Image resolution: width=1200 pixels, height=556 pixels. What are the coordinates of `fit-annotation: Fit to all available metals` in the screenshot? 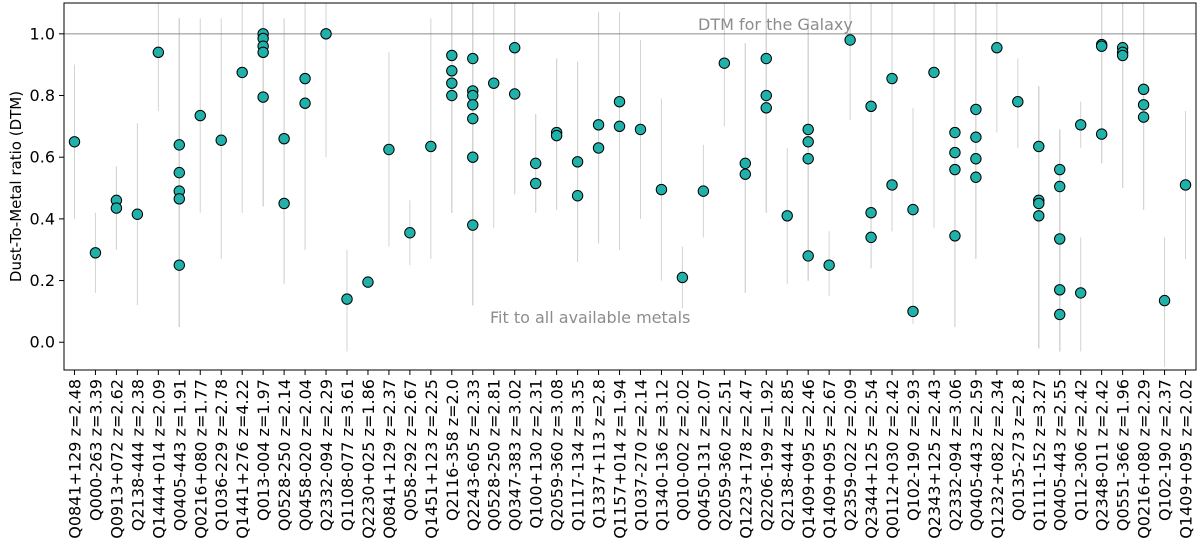 It's located at (590, 317).